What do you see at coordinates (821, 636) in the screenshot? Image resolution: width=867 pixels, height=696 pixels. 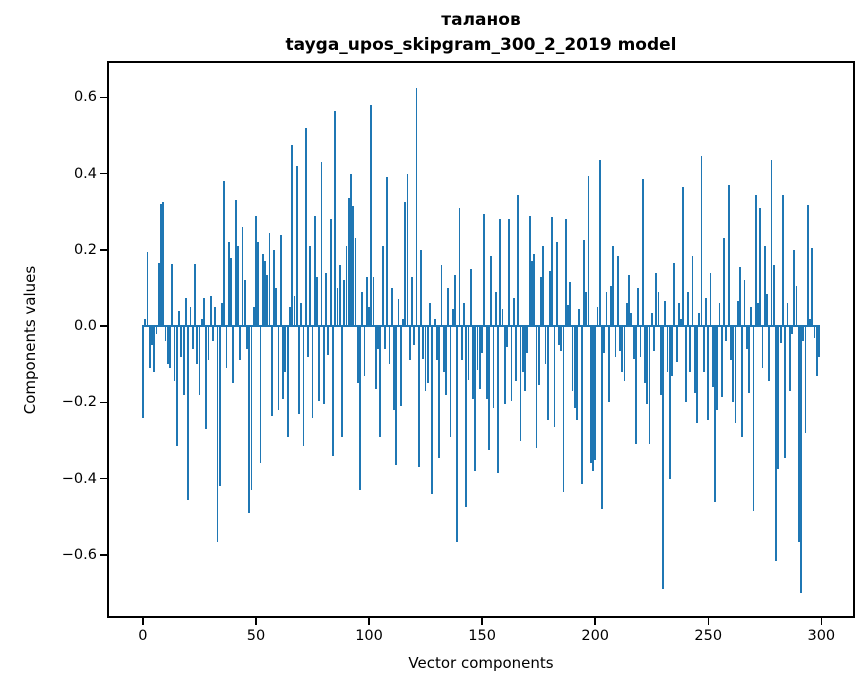 I see `x-tick-label: 300` at bounding box center [821, 636].